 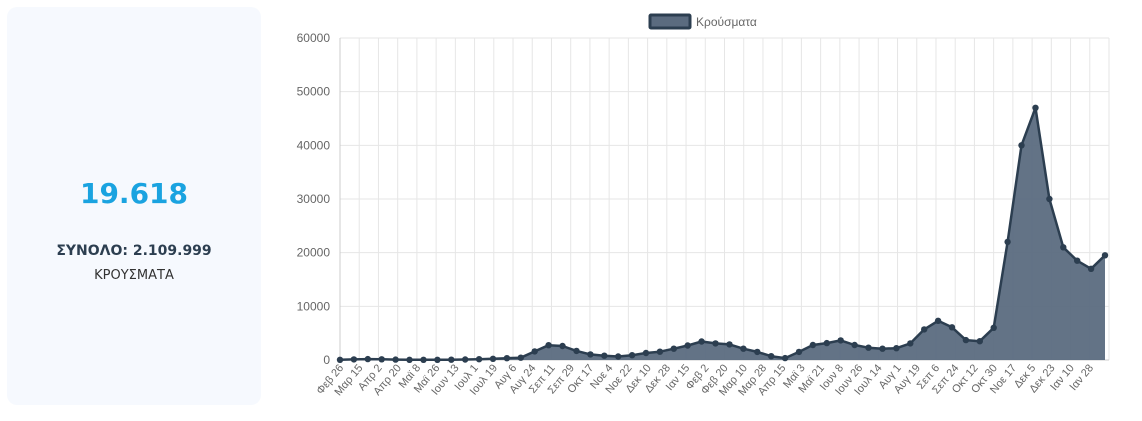 I want to click on y-tick-label: 40000, so click(x=314, y=145).